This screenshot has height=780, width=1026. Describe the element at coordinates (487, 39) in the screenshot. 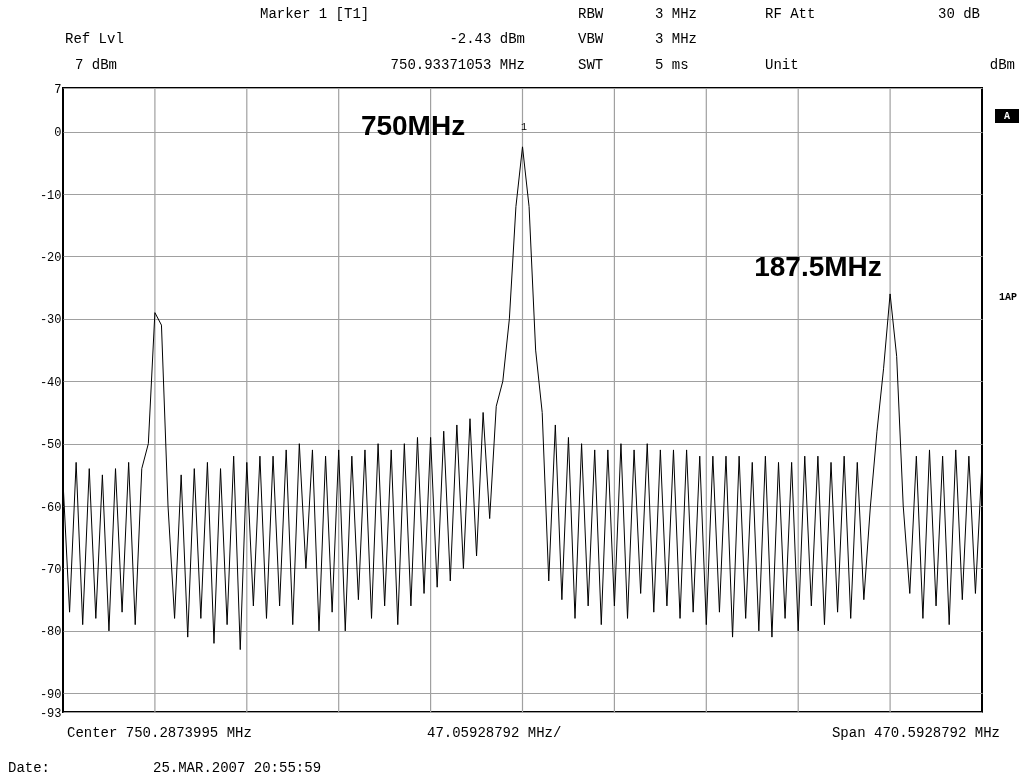

I see `text: -2.43 dBm` at that location.